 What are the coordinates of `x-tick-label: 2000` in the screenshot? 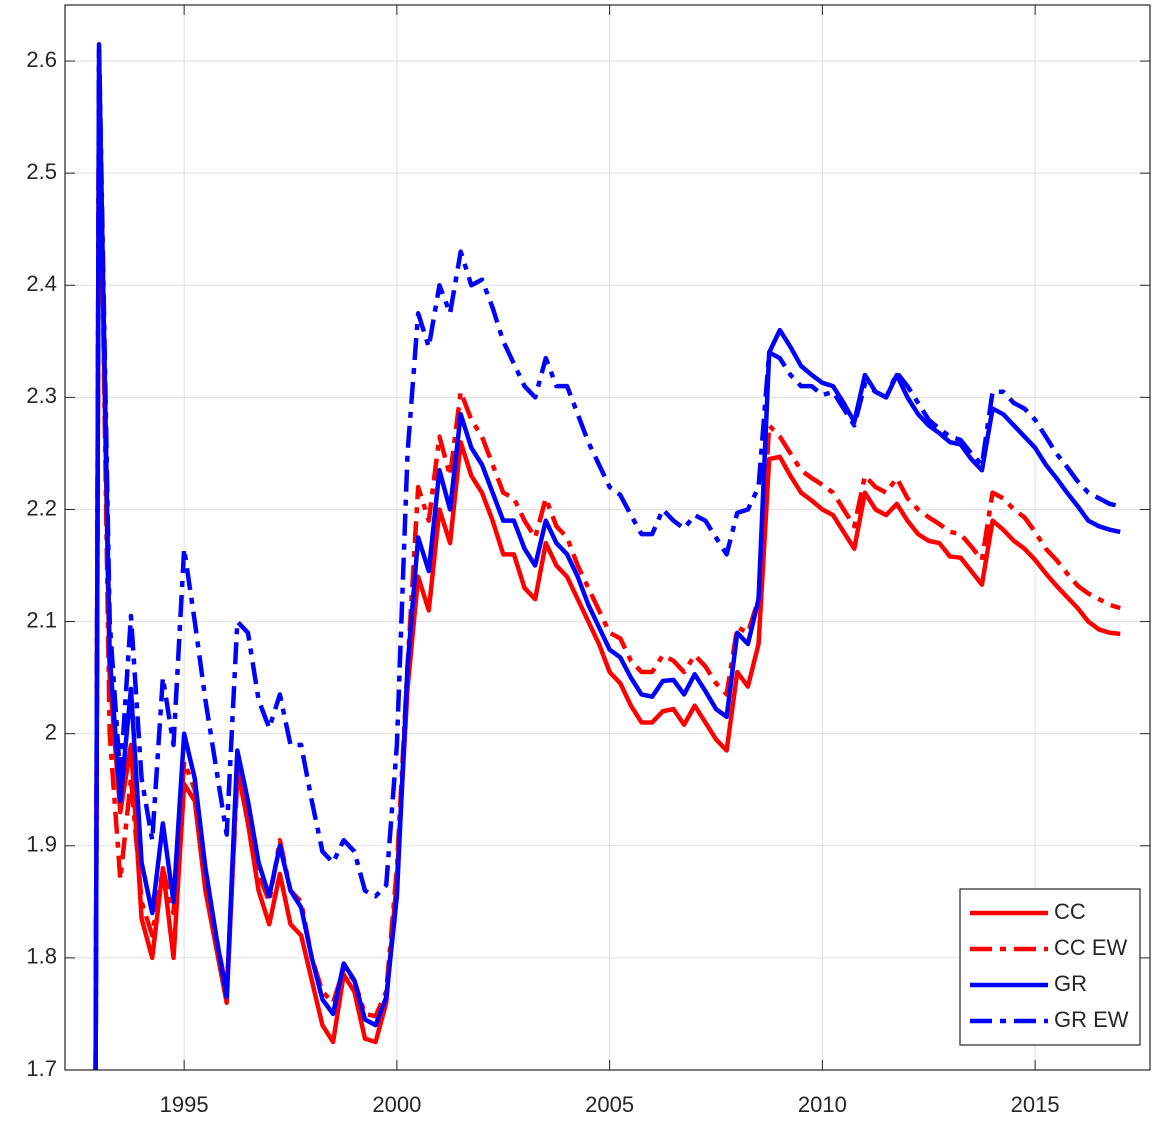 It's located at (396, 1104).